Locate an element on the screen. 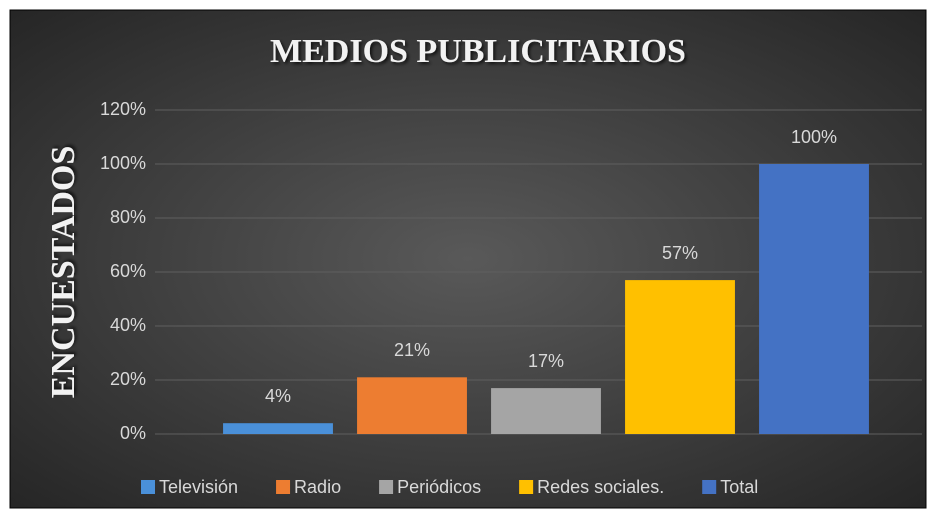 The image size is (937, 523). legend-label: Periódicos is located at coordinates (439, 487).